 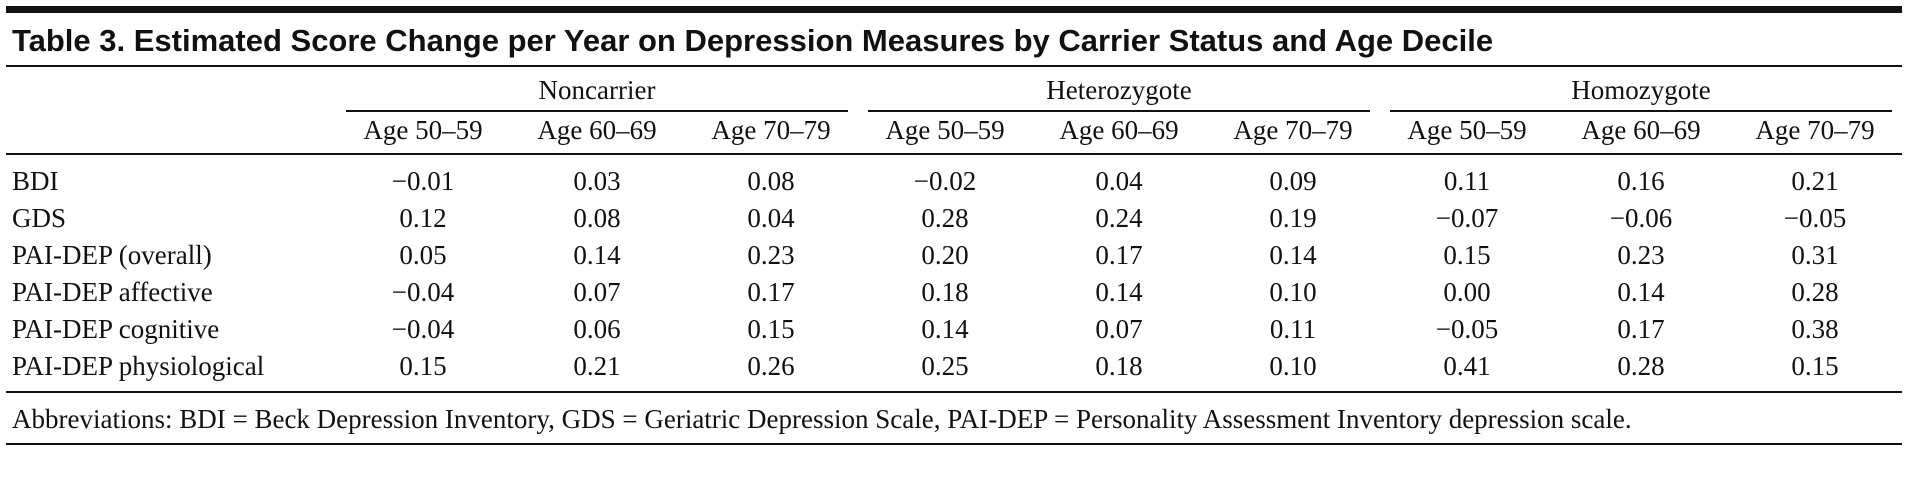 I want to click on cell-value: 0.09, so click(x=1293, y=181).